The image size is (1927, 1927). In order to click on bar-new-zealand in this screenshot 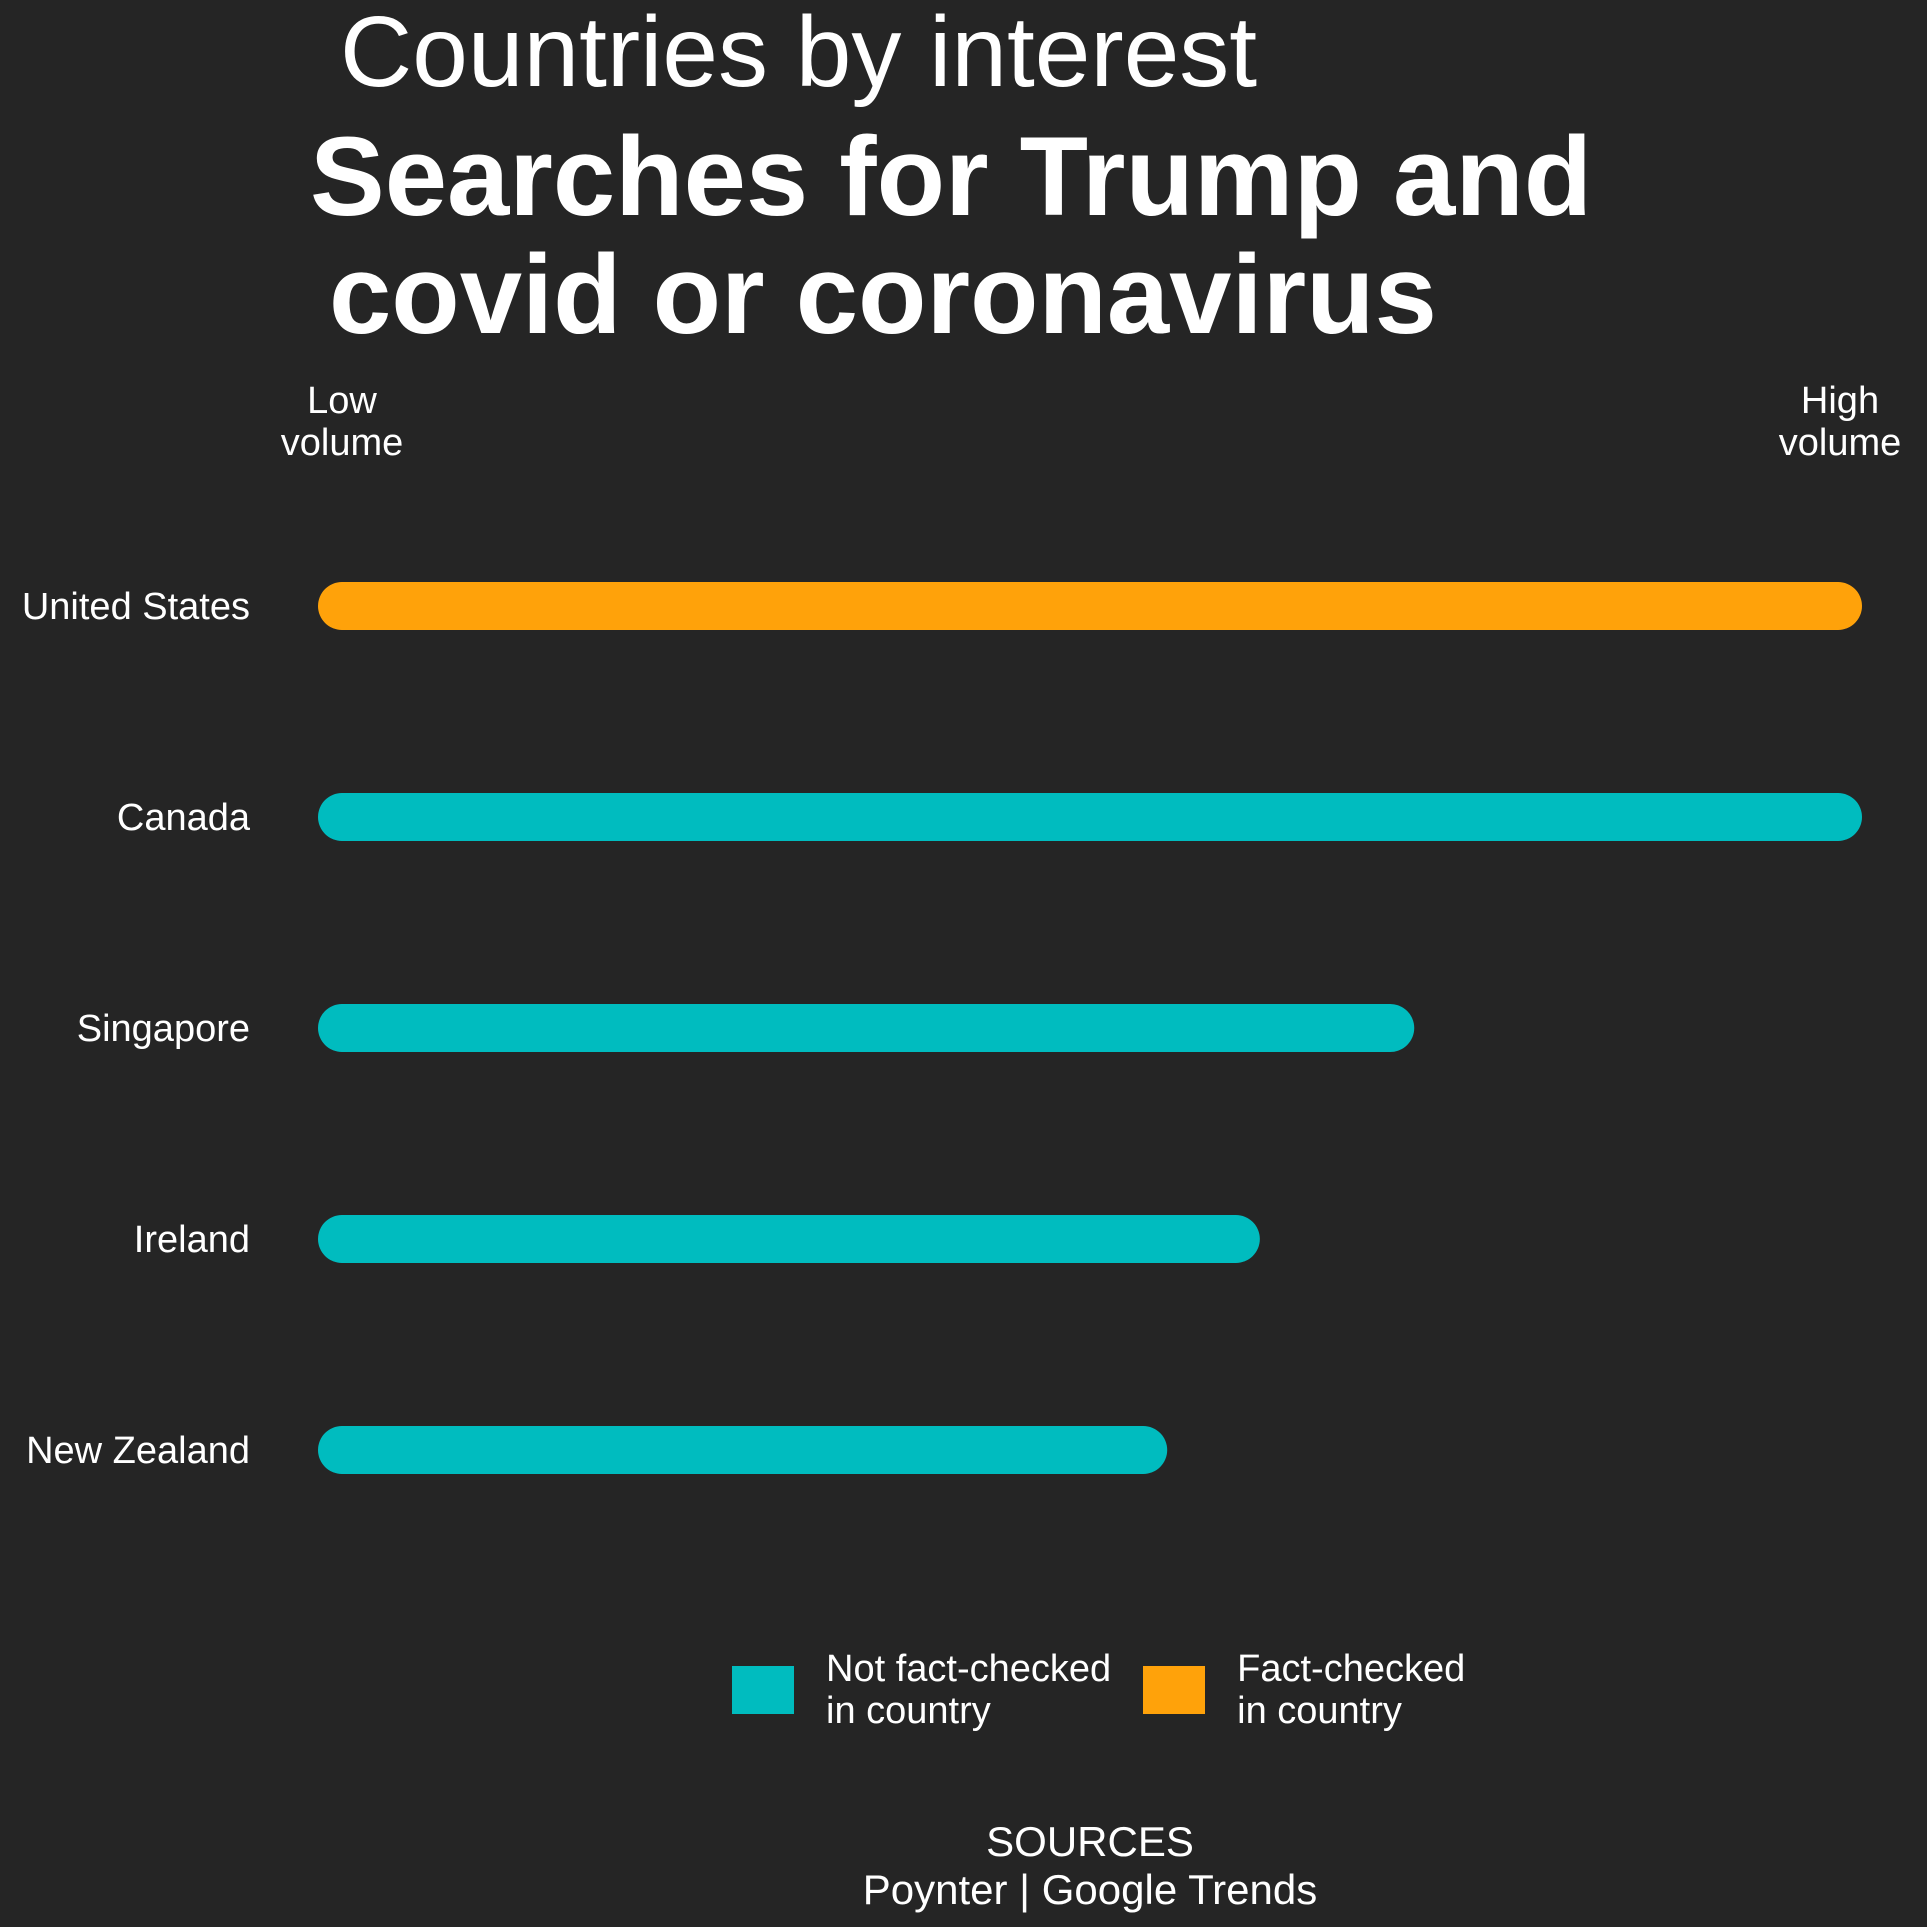, I will do `click(743, 1450)`.